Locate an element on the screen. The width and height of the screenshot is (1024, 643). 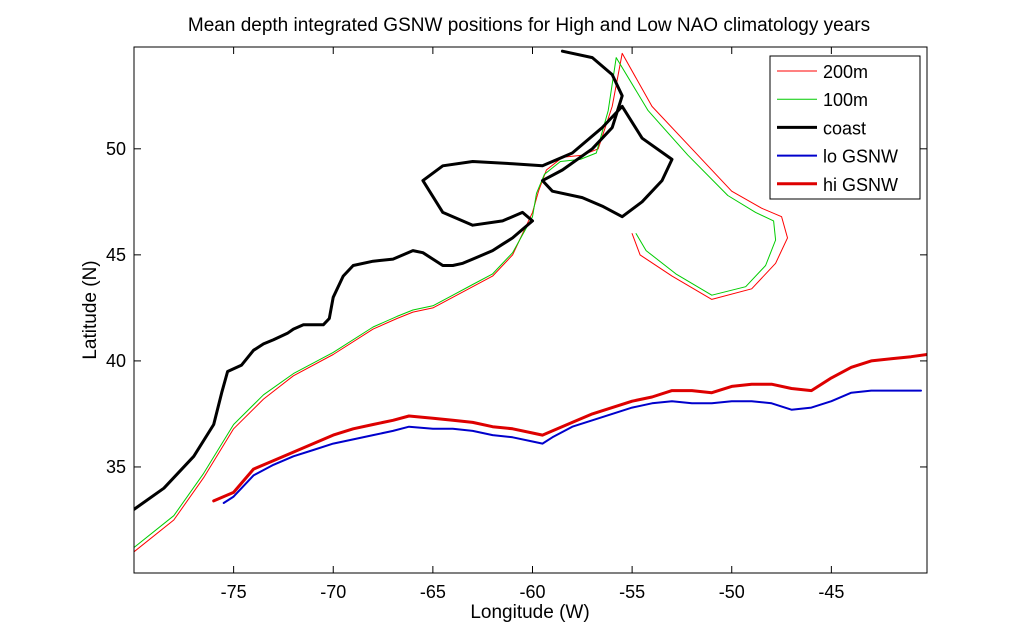
y-axis-label: Latitude (N) is located at coordinates (90, 309).